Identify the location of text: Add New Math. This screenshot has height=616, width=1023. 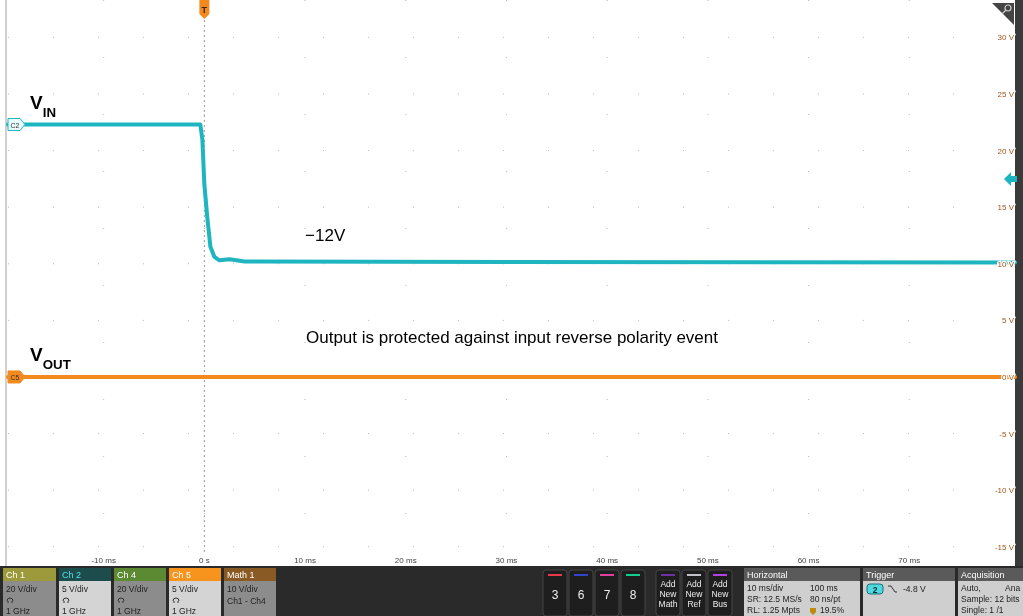
(668, 594).